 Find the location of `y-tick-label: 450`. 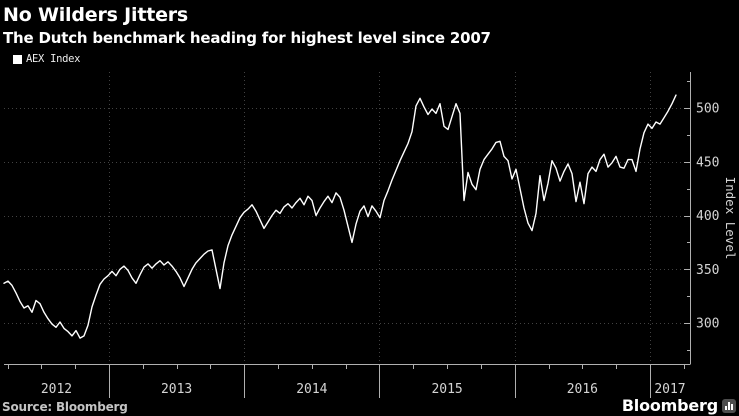

y-tick-label: 450 is located at coordinates (707, 162).